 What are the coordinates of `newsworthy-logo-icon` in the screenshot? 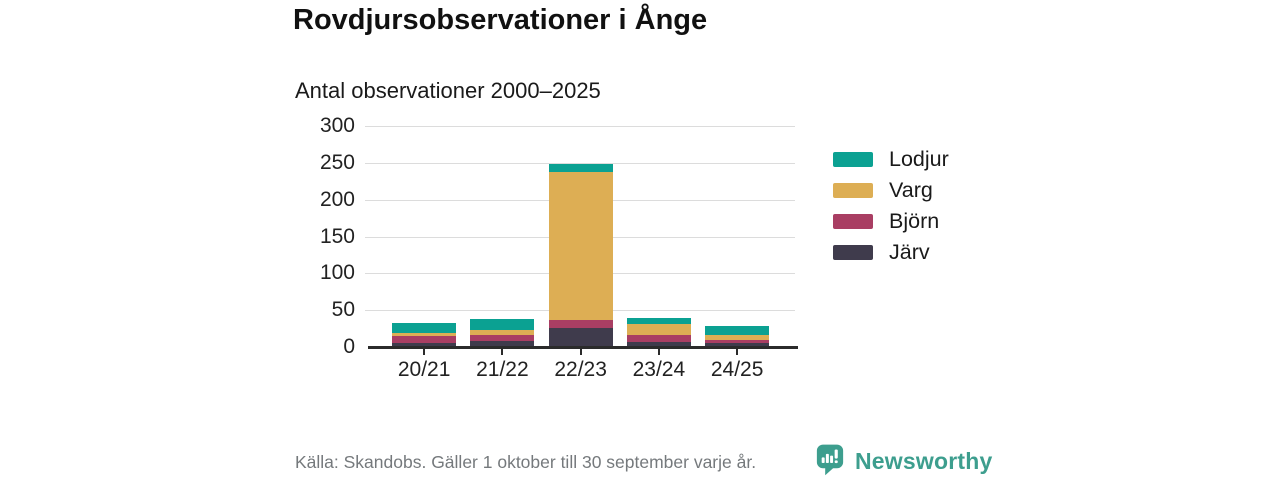 It's located at (830, 460).